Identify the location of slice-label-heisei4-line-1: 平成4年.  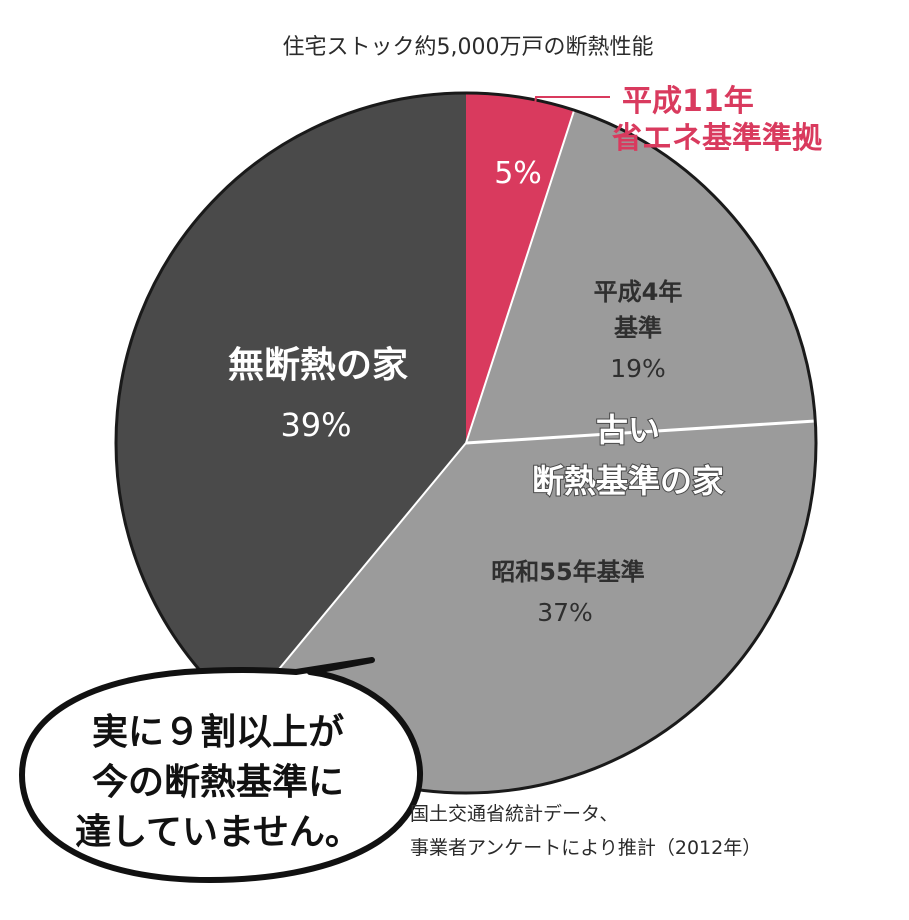
(638, 292).